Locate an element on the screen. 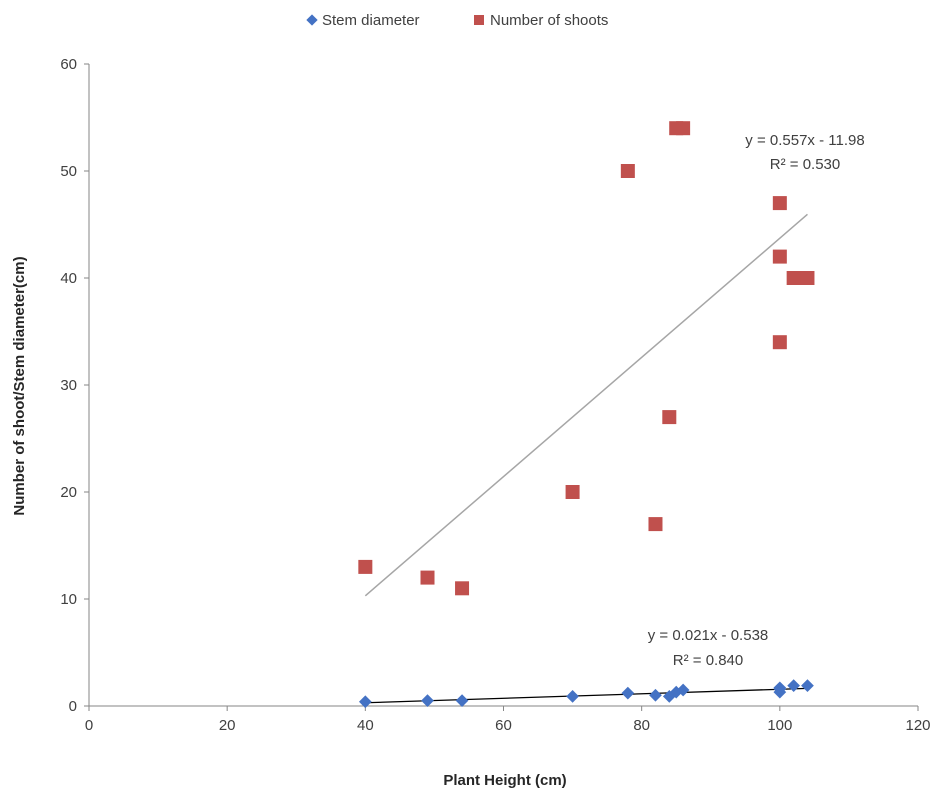 Image resolution: width=938 pixels, height=794 pixels. x-tick-label: 100 is located at coordinates (779, 725).